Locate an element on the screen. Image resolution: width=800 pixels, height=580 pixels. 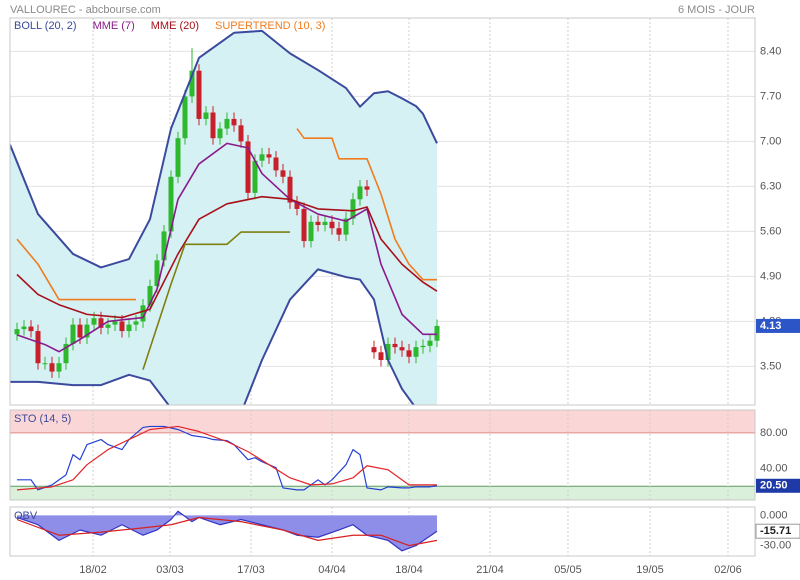
y-tick-label: 7.70 is located at coordinates (770, 96).